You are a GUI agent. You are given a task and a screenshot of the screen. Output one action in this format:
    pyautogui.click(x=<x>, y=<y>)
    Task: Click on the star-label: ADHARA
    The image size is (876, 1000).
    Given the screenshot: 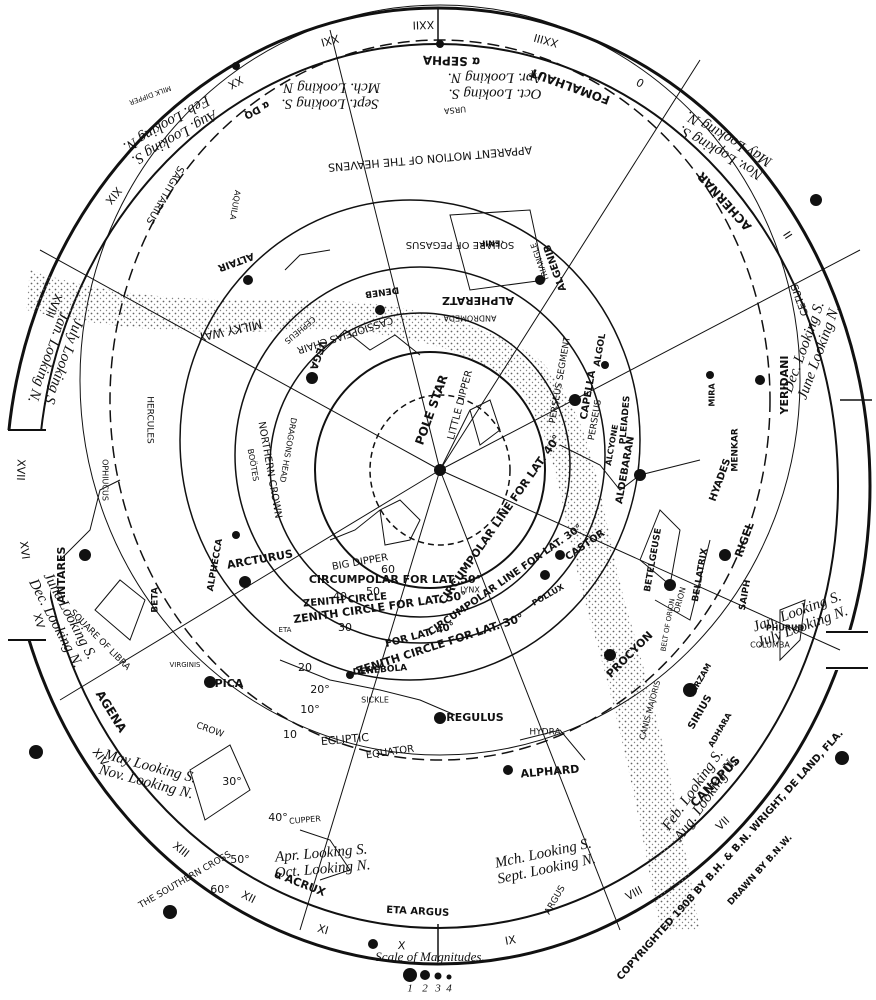 What is the action you would take?
    pyautogui.click(x=720, y=730)
    